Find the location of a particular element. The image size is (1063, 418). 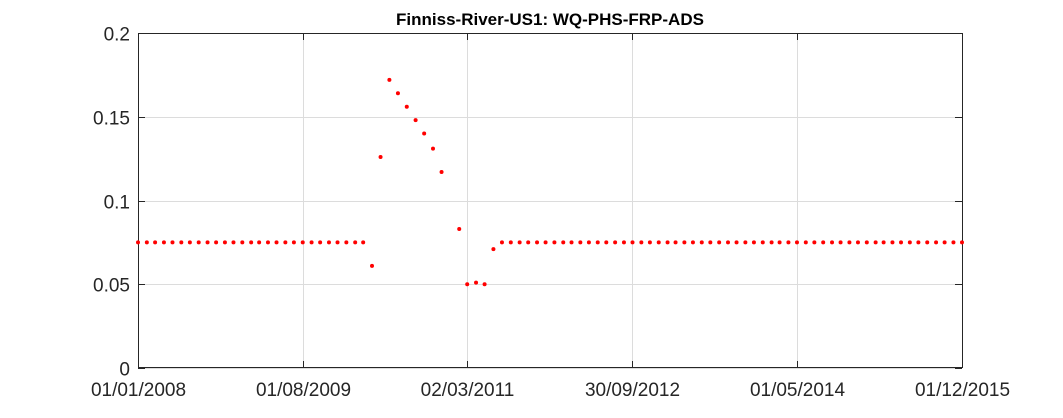

y-tick-label: 0.2 is located at coordinates (117, 35).